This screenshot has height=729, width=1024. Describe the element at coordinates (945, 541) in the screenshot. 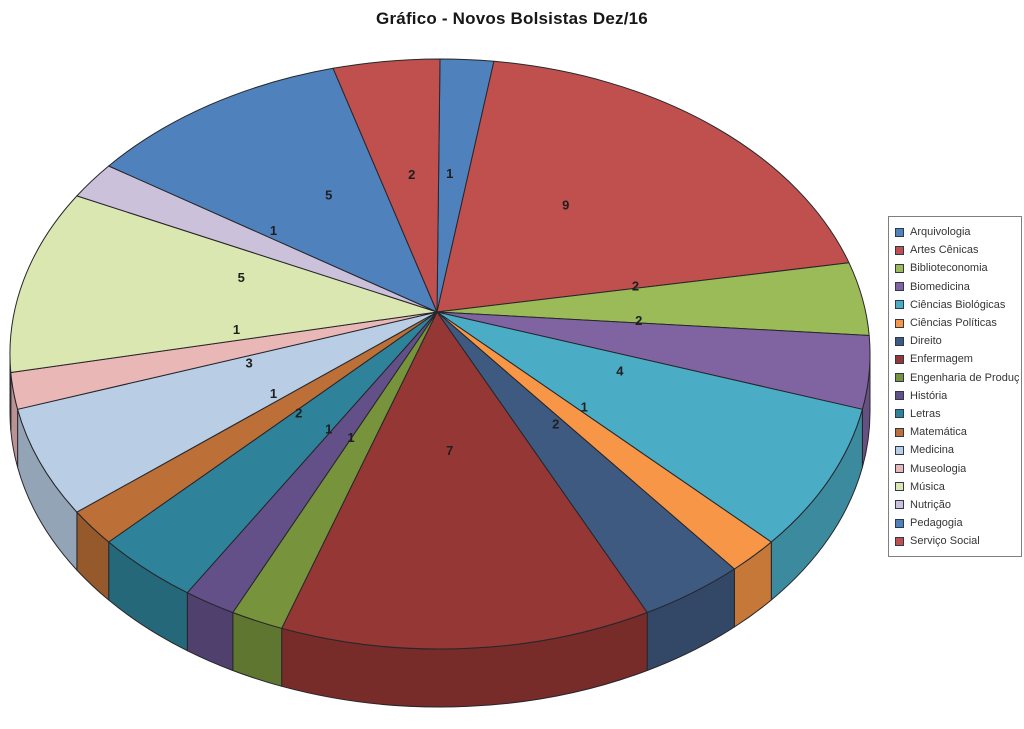

I see `legend-label: Serviço Social` at that location.